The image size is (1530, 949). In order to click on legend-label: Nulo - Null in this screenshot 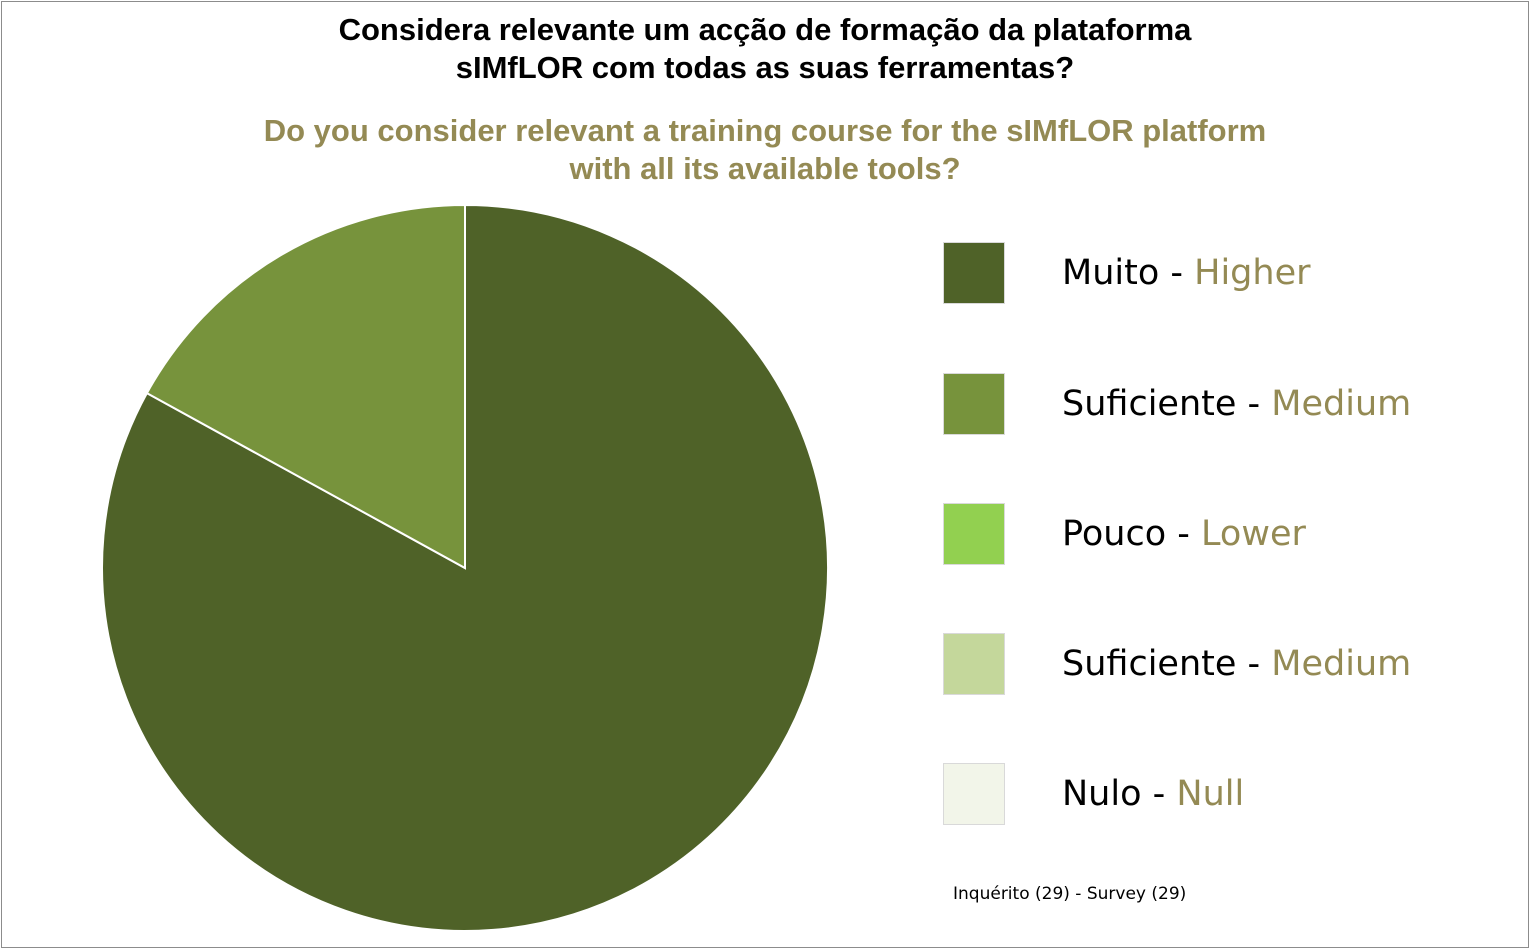, I will do `click(1153, 794)`.